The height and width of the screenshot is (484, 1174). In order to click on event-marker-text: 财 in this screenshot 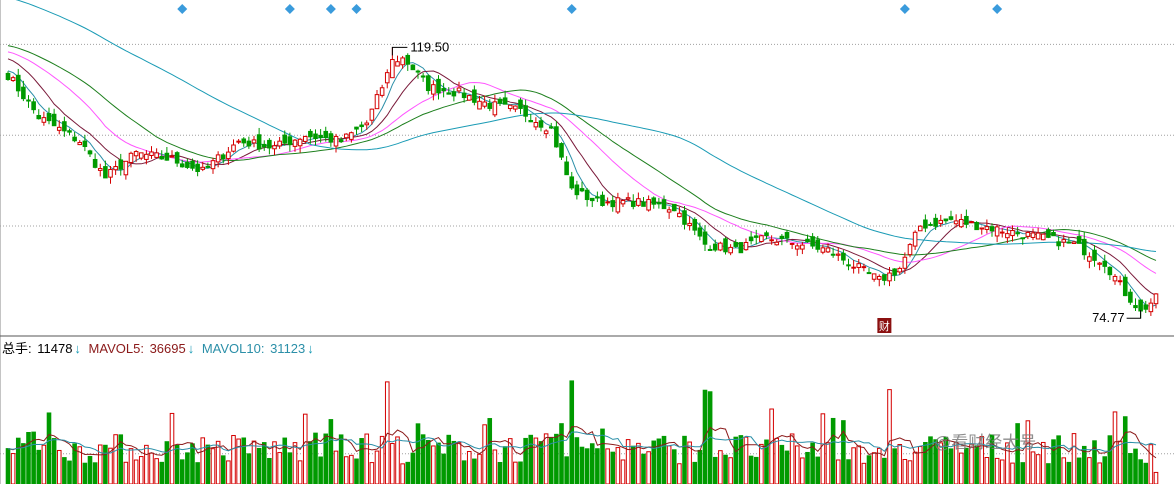, I will do `click(884, 326)`.